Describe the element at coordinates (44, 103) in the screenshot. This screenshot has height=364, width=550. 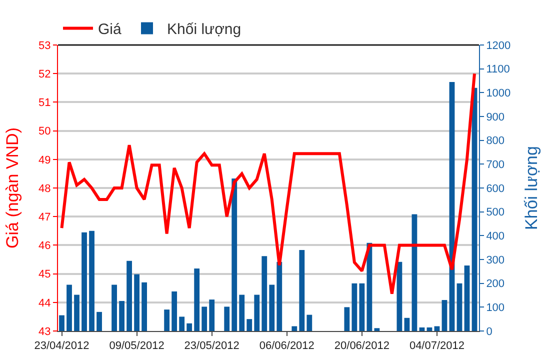
I see `y-tick-label: 51` at that location.